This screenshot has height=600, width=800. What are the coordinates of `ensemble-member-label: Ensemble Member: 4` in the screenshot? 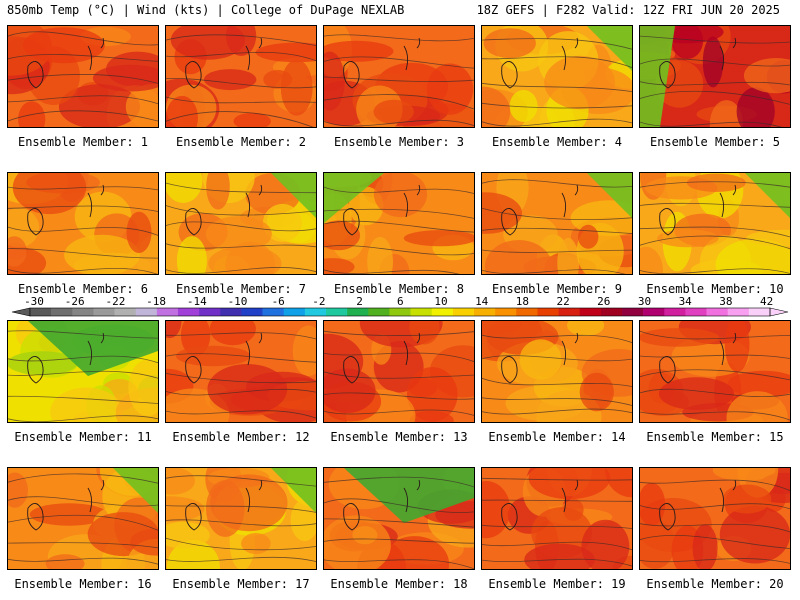 It's located at (557, 142).